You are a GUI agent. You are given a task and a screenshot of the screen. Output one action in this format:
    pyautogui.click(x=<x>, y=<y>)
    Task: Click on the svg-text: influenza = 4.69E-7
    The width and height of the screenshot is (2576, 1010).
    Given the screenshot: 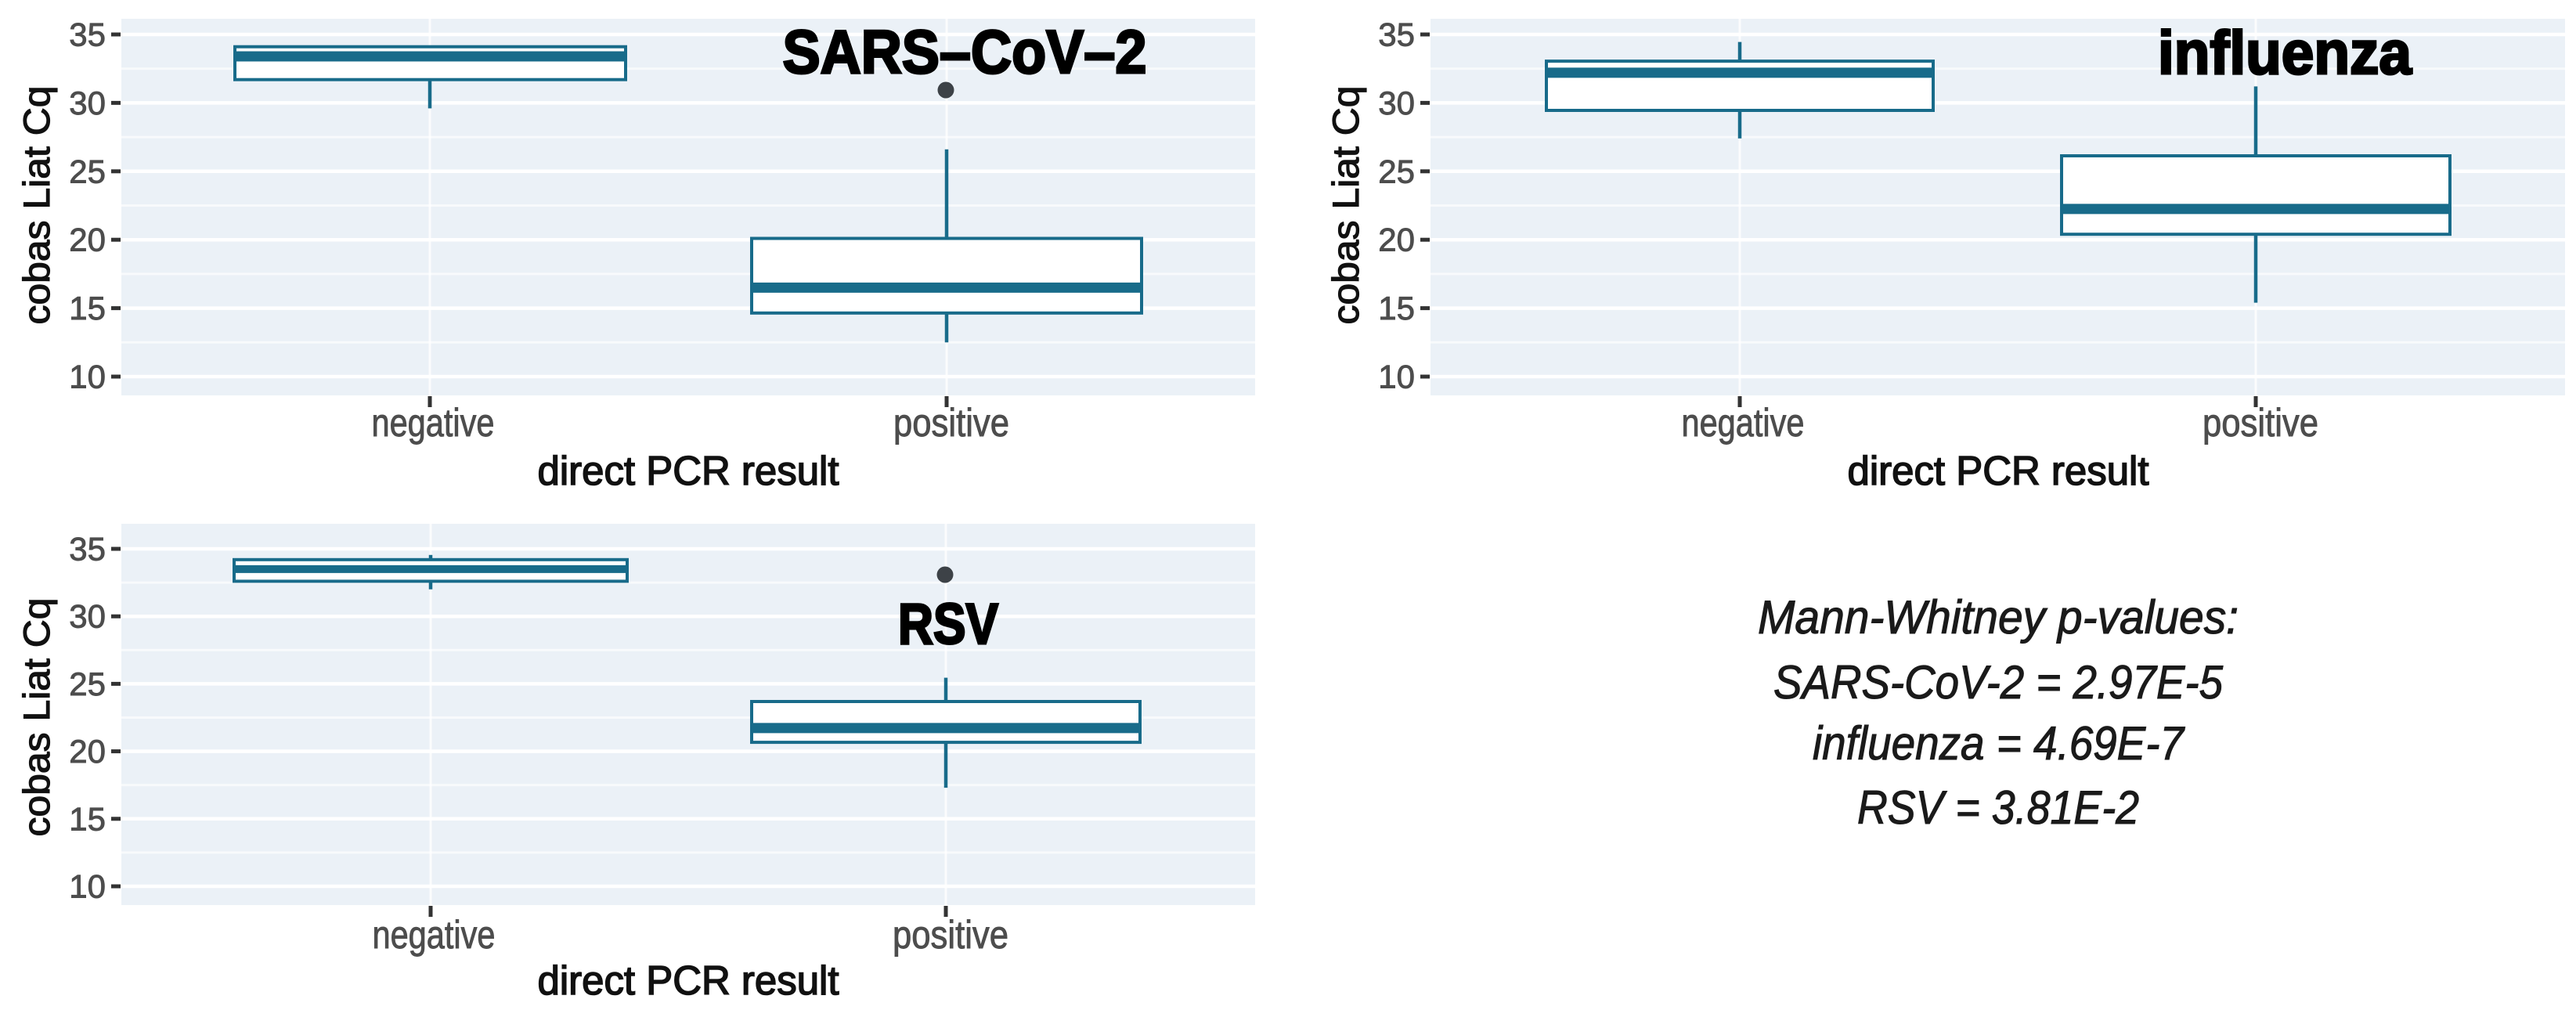 What is the action you would take?
    pyautogui.click(x=1999, y=743)
    